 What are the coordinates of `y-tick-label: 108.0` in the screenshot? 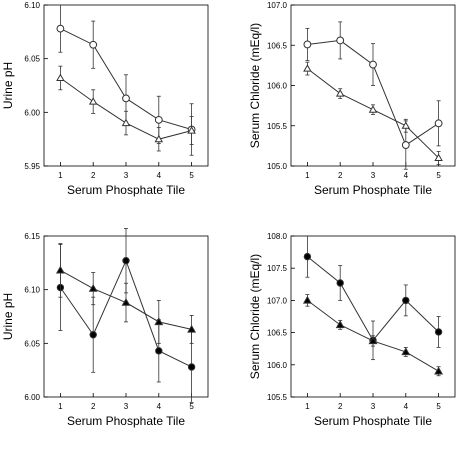 It's located at (277, 236).